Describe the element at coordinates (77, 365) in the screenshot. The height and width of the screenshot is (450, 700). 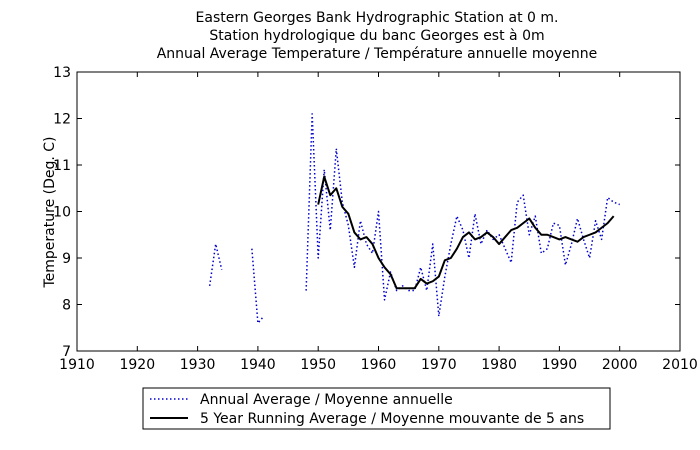
I see `x-tick-label: 1910` at that location.